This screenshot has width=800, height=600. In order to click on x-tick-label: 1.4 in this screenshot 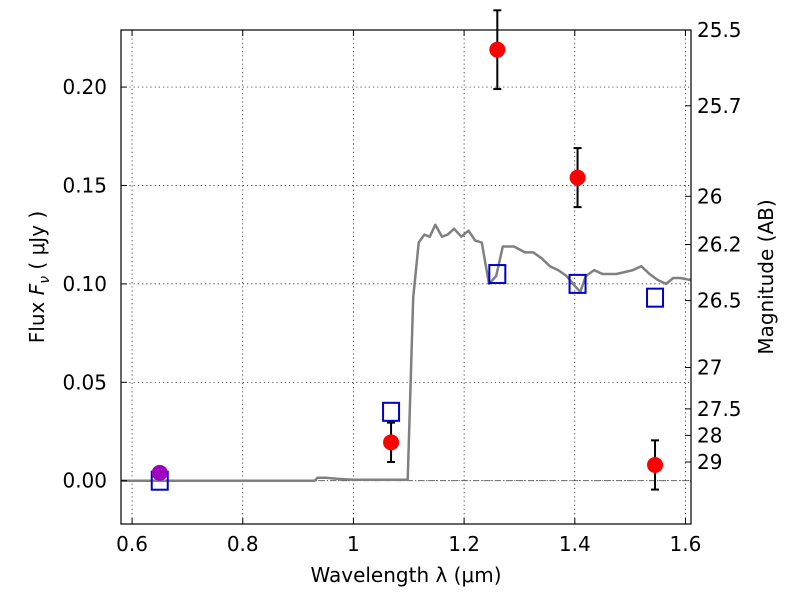, I will do `click(575, 544)`.